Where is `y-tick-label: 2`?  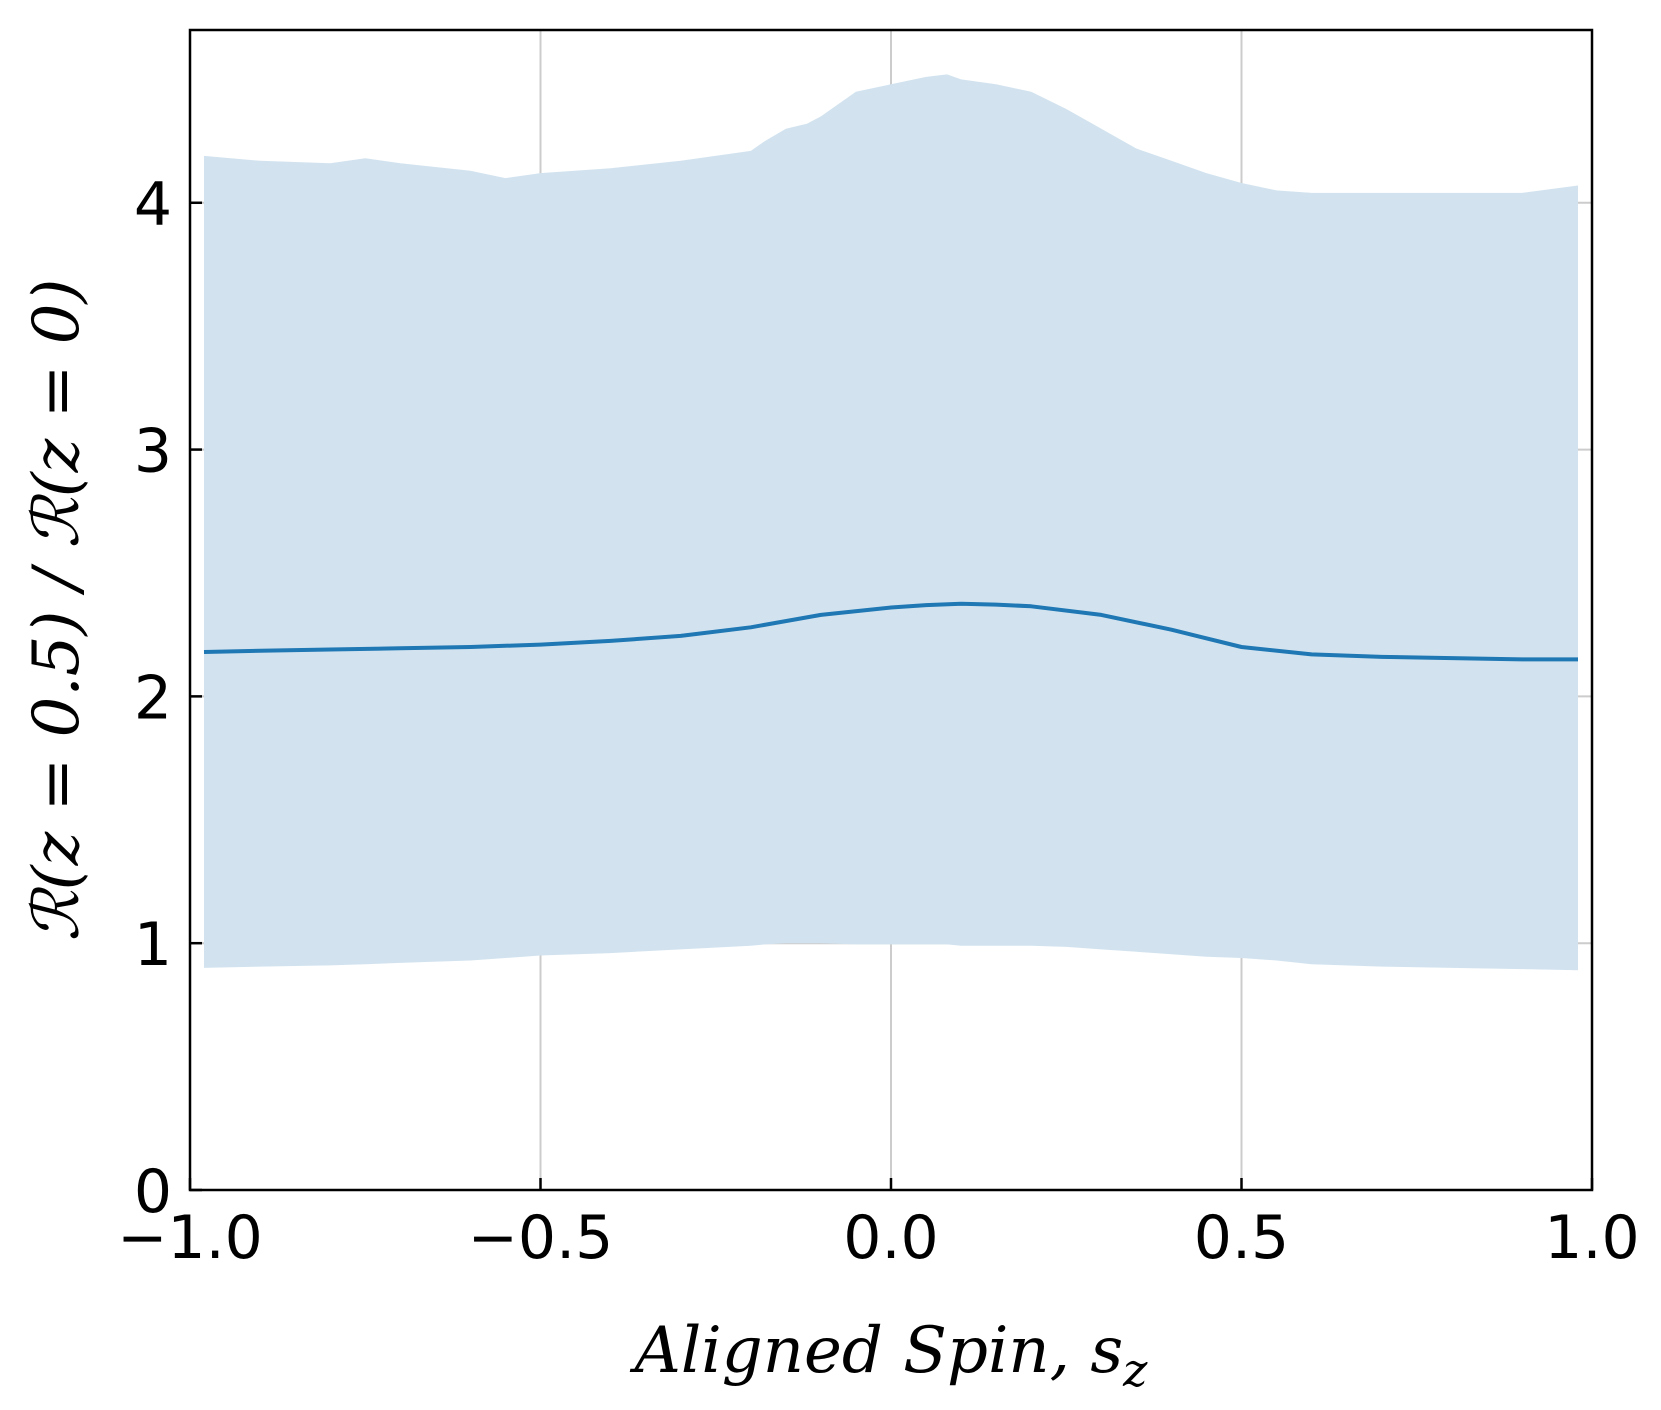 y-tick-label: 2 is located at coordinates (153, 698).